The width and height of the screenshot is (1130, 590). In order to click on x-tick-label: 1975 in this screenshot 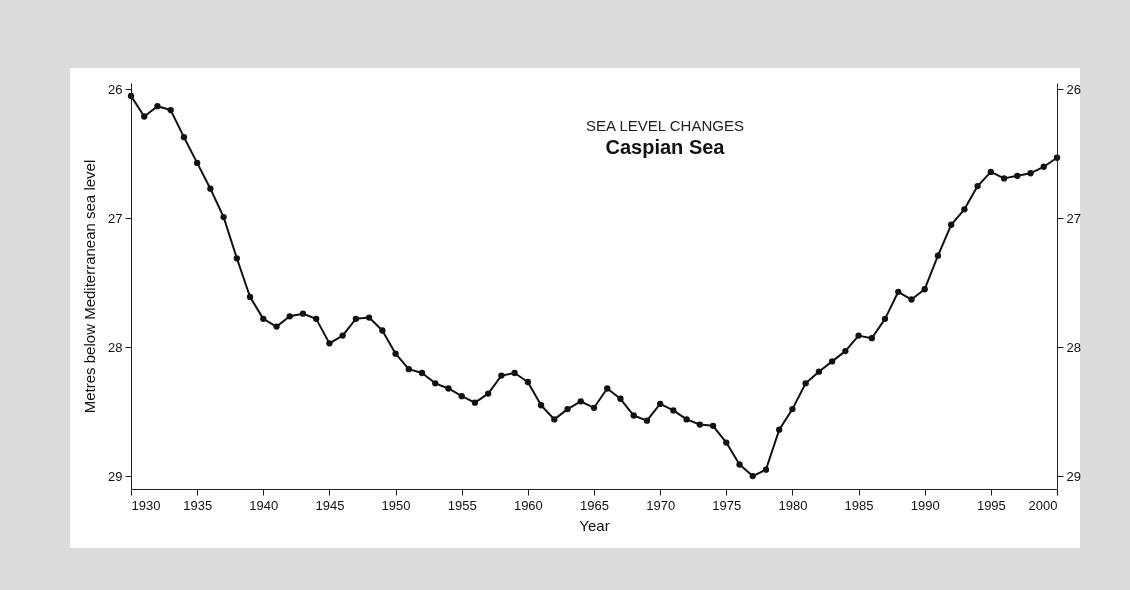, I will do `click(727, 505)`.